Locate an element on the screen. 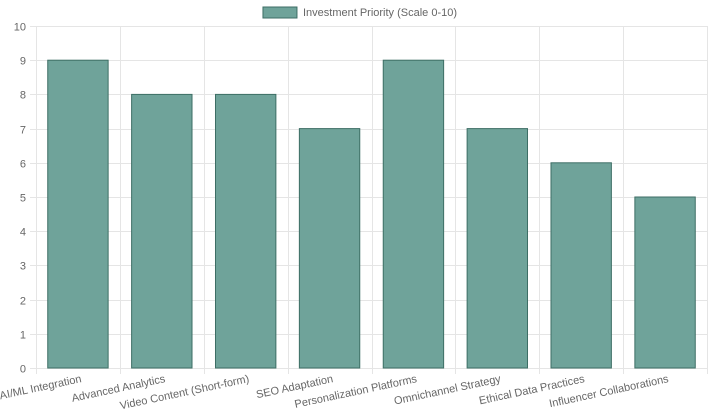 This screenshot has width=720, height=417. y-tick-label: 1 is located at coordinates (23, 336).